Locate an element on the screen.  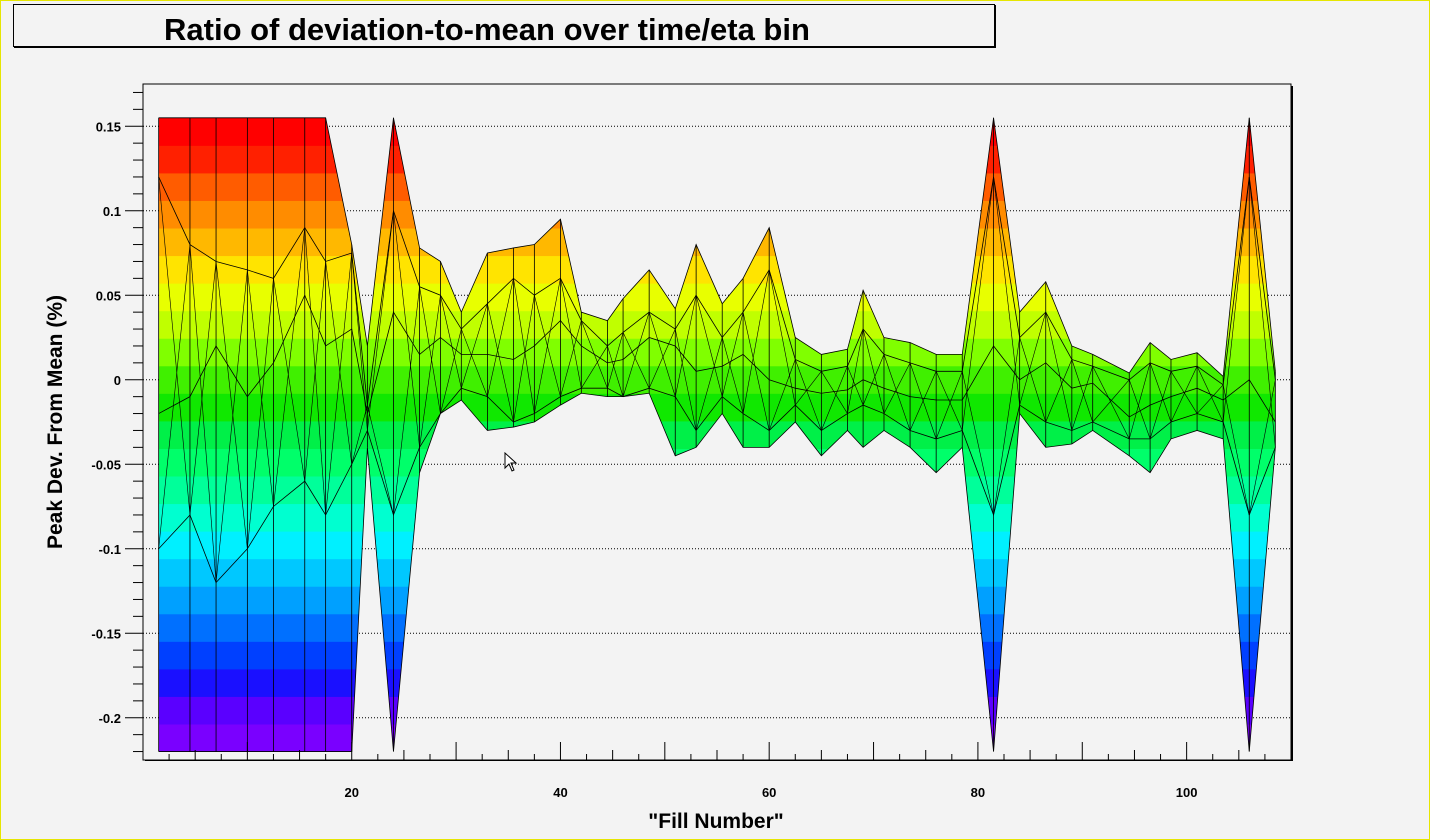
color-band is located at coordinates (717, 407).